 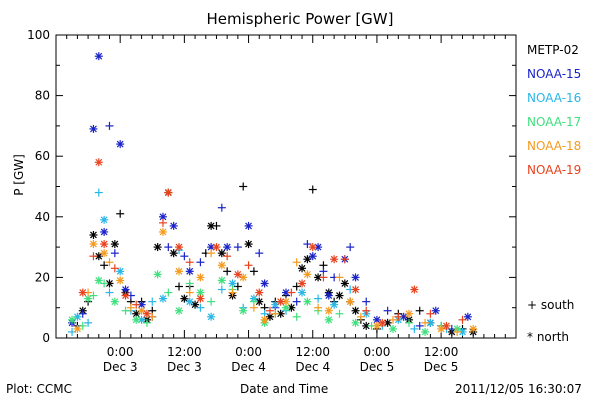 I want to click on legend-entry-noaa-16: NOAA-16, so click(x=554, y=98).